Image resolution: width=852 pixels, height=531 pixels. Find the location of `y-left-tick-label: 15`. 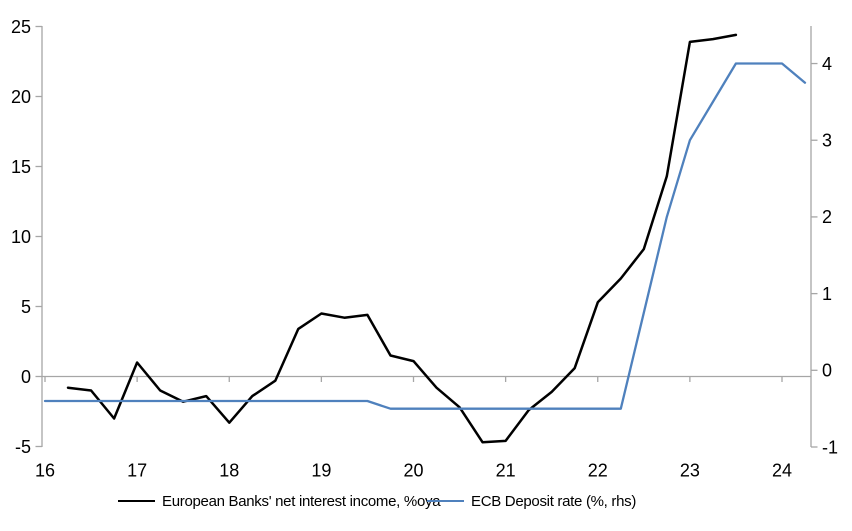

y-left-tick-label: 15 is located at coordinates (21, 167).